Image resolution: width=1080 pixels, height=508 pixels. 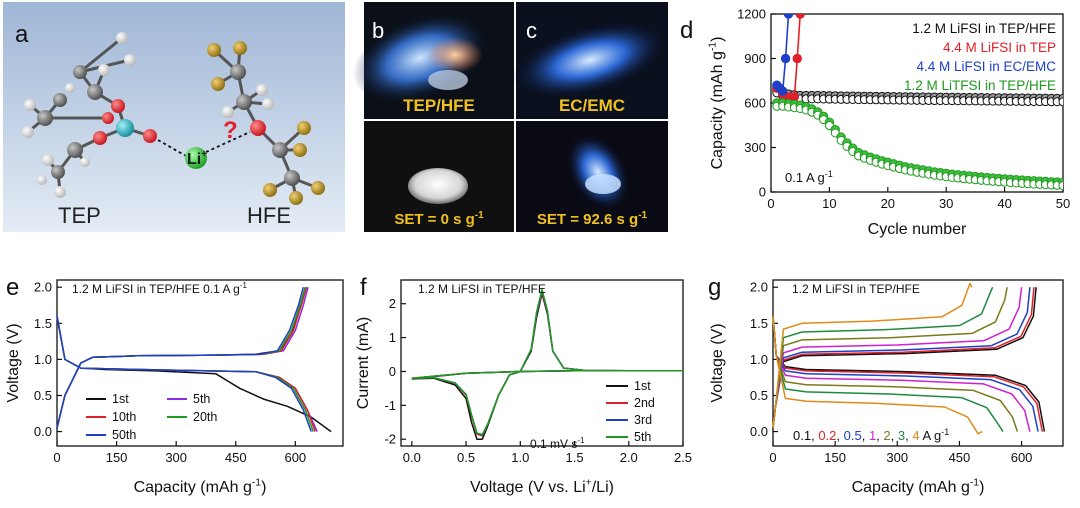 What do you see at coordinates (124, 435) in the screenshot?
I see `legend-entry: 50th` at bounding box center [124, 435].